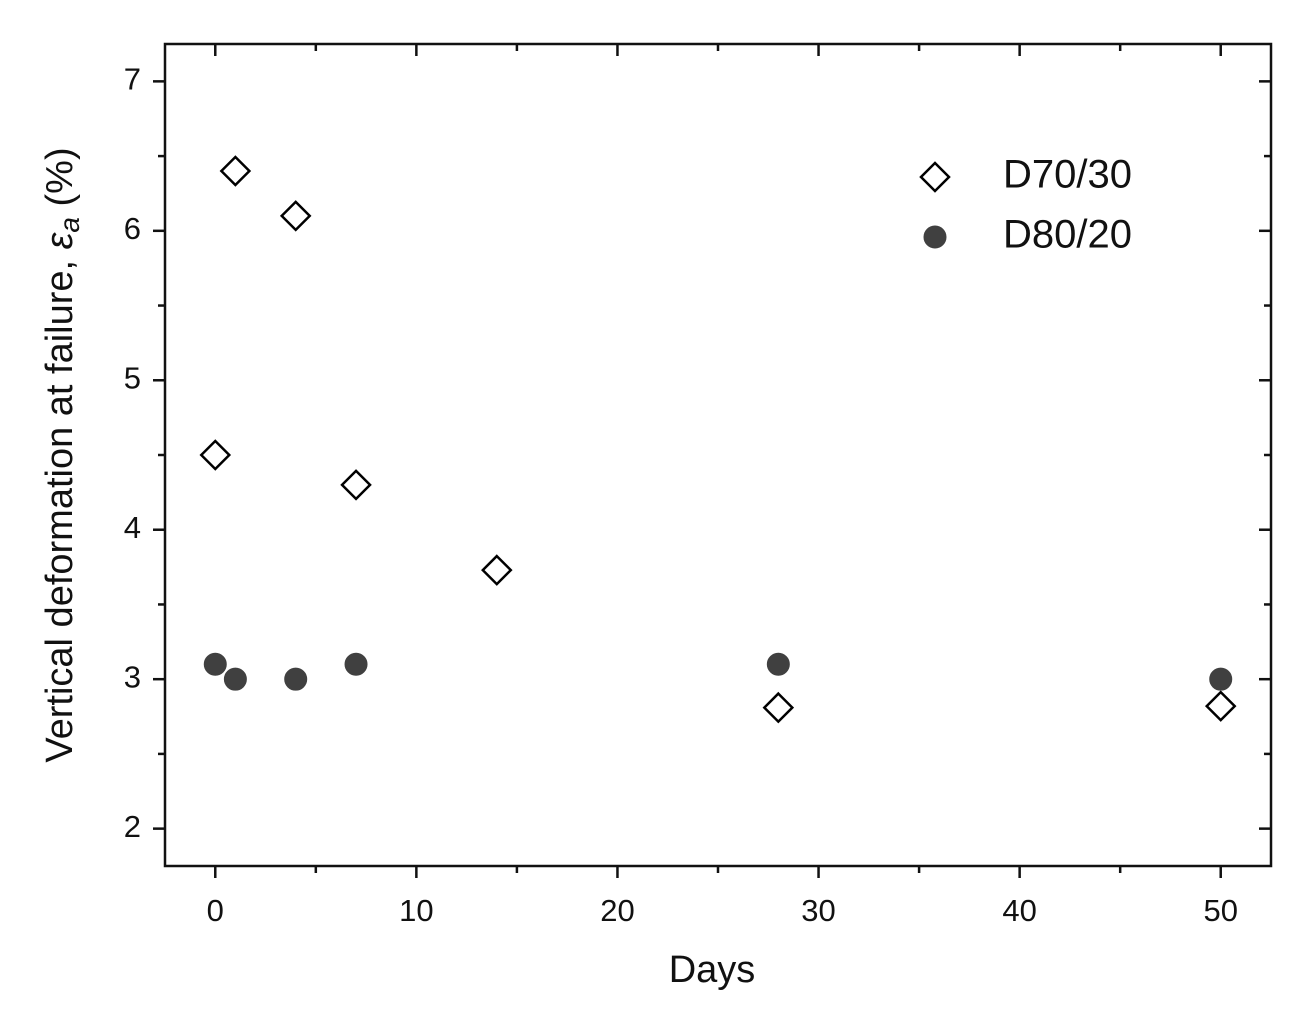  I want to click on y-label-subscript: a, so click(69, 225).